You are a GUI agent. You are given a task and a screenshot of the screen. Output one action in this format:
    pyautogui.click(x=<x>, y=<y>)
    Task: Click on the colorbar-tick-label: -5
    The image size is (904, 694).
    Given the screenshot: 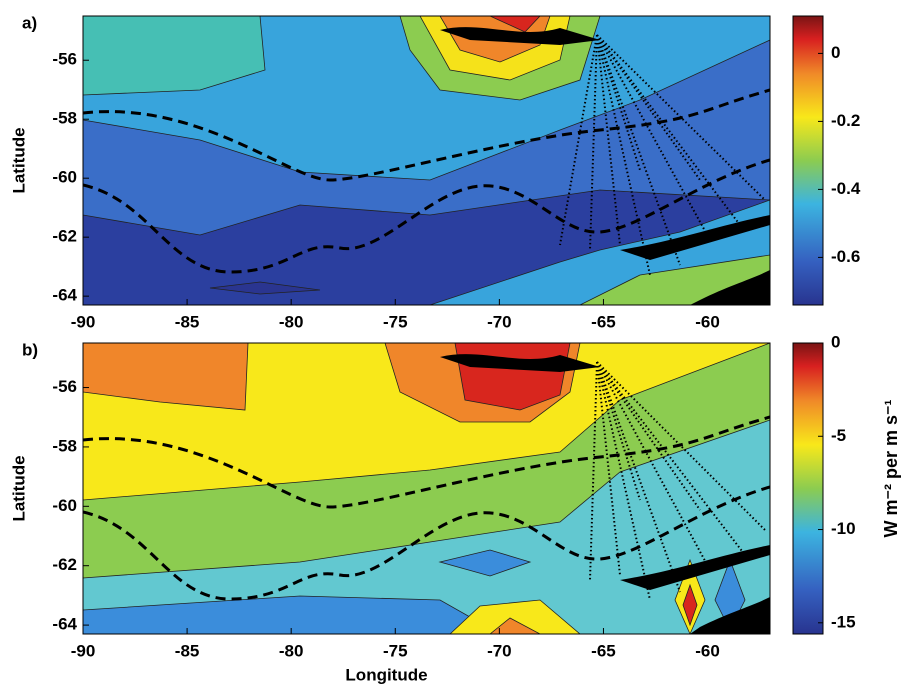 What is the action you would take?
    pyautogui.click(x=838, y=435)
    